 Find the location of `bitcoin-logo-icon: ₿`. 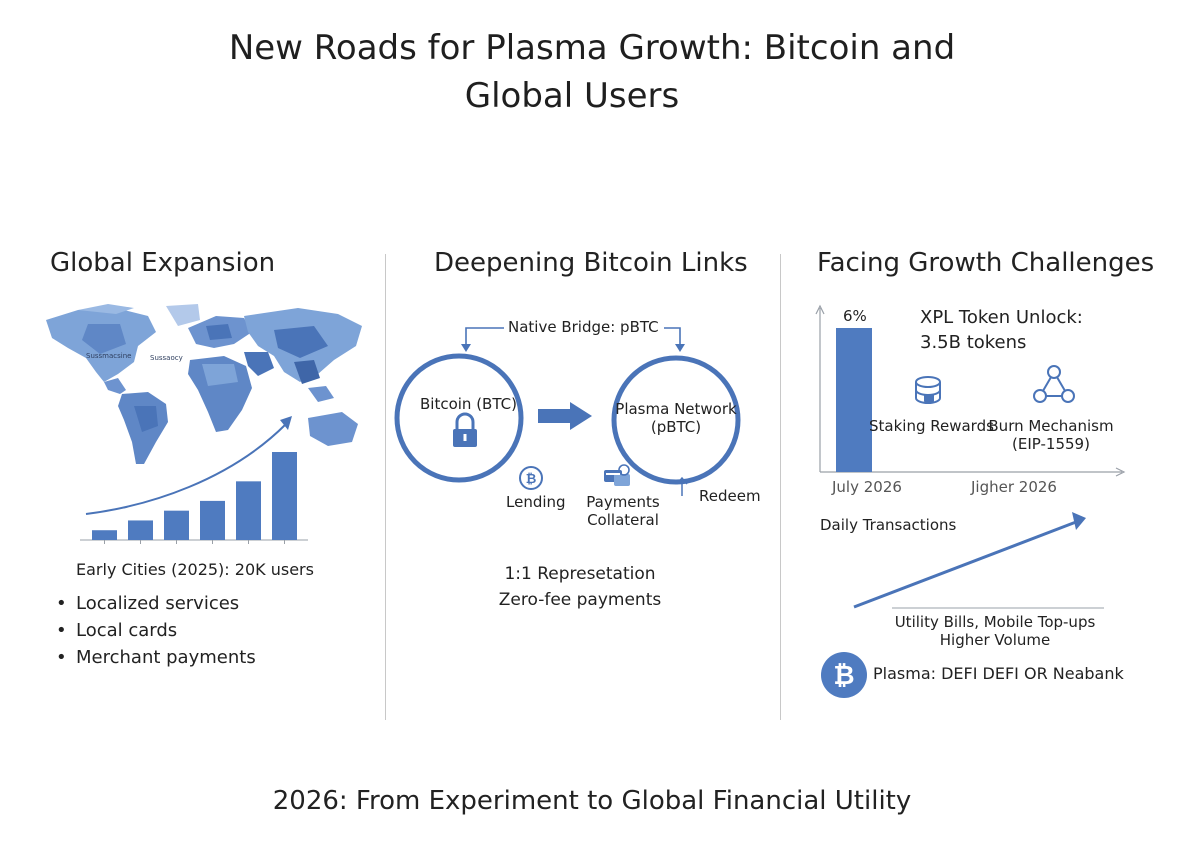

bitcoin-logo-icon: ₿ is located at coordinates (844, 675).